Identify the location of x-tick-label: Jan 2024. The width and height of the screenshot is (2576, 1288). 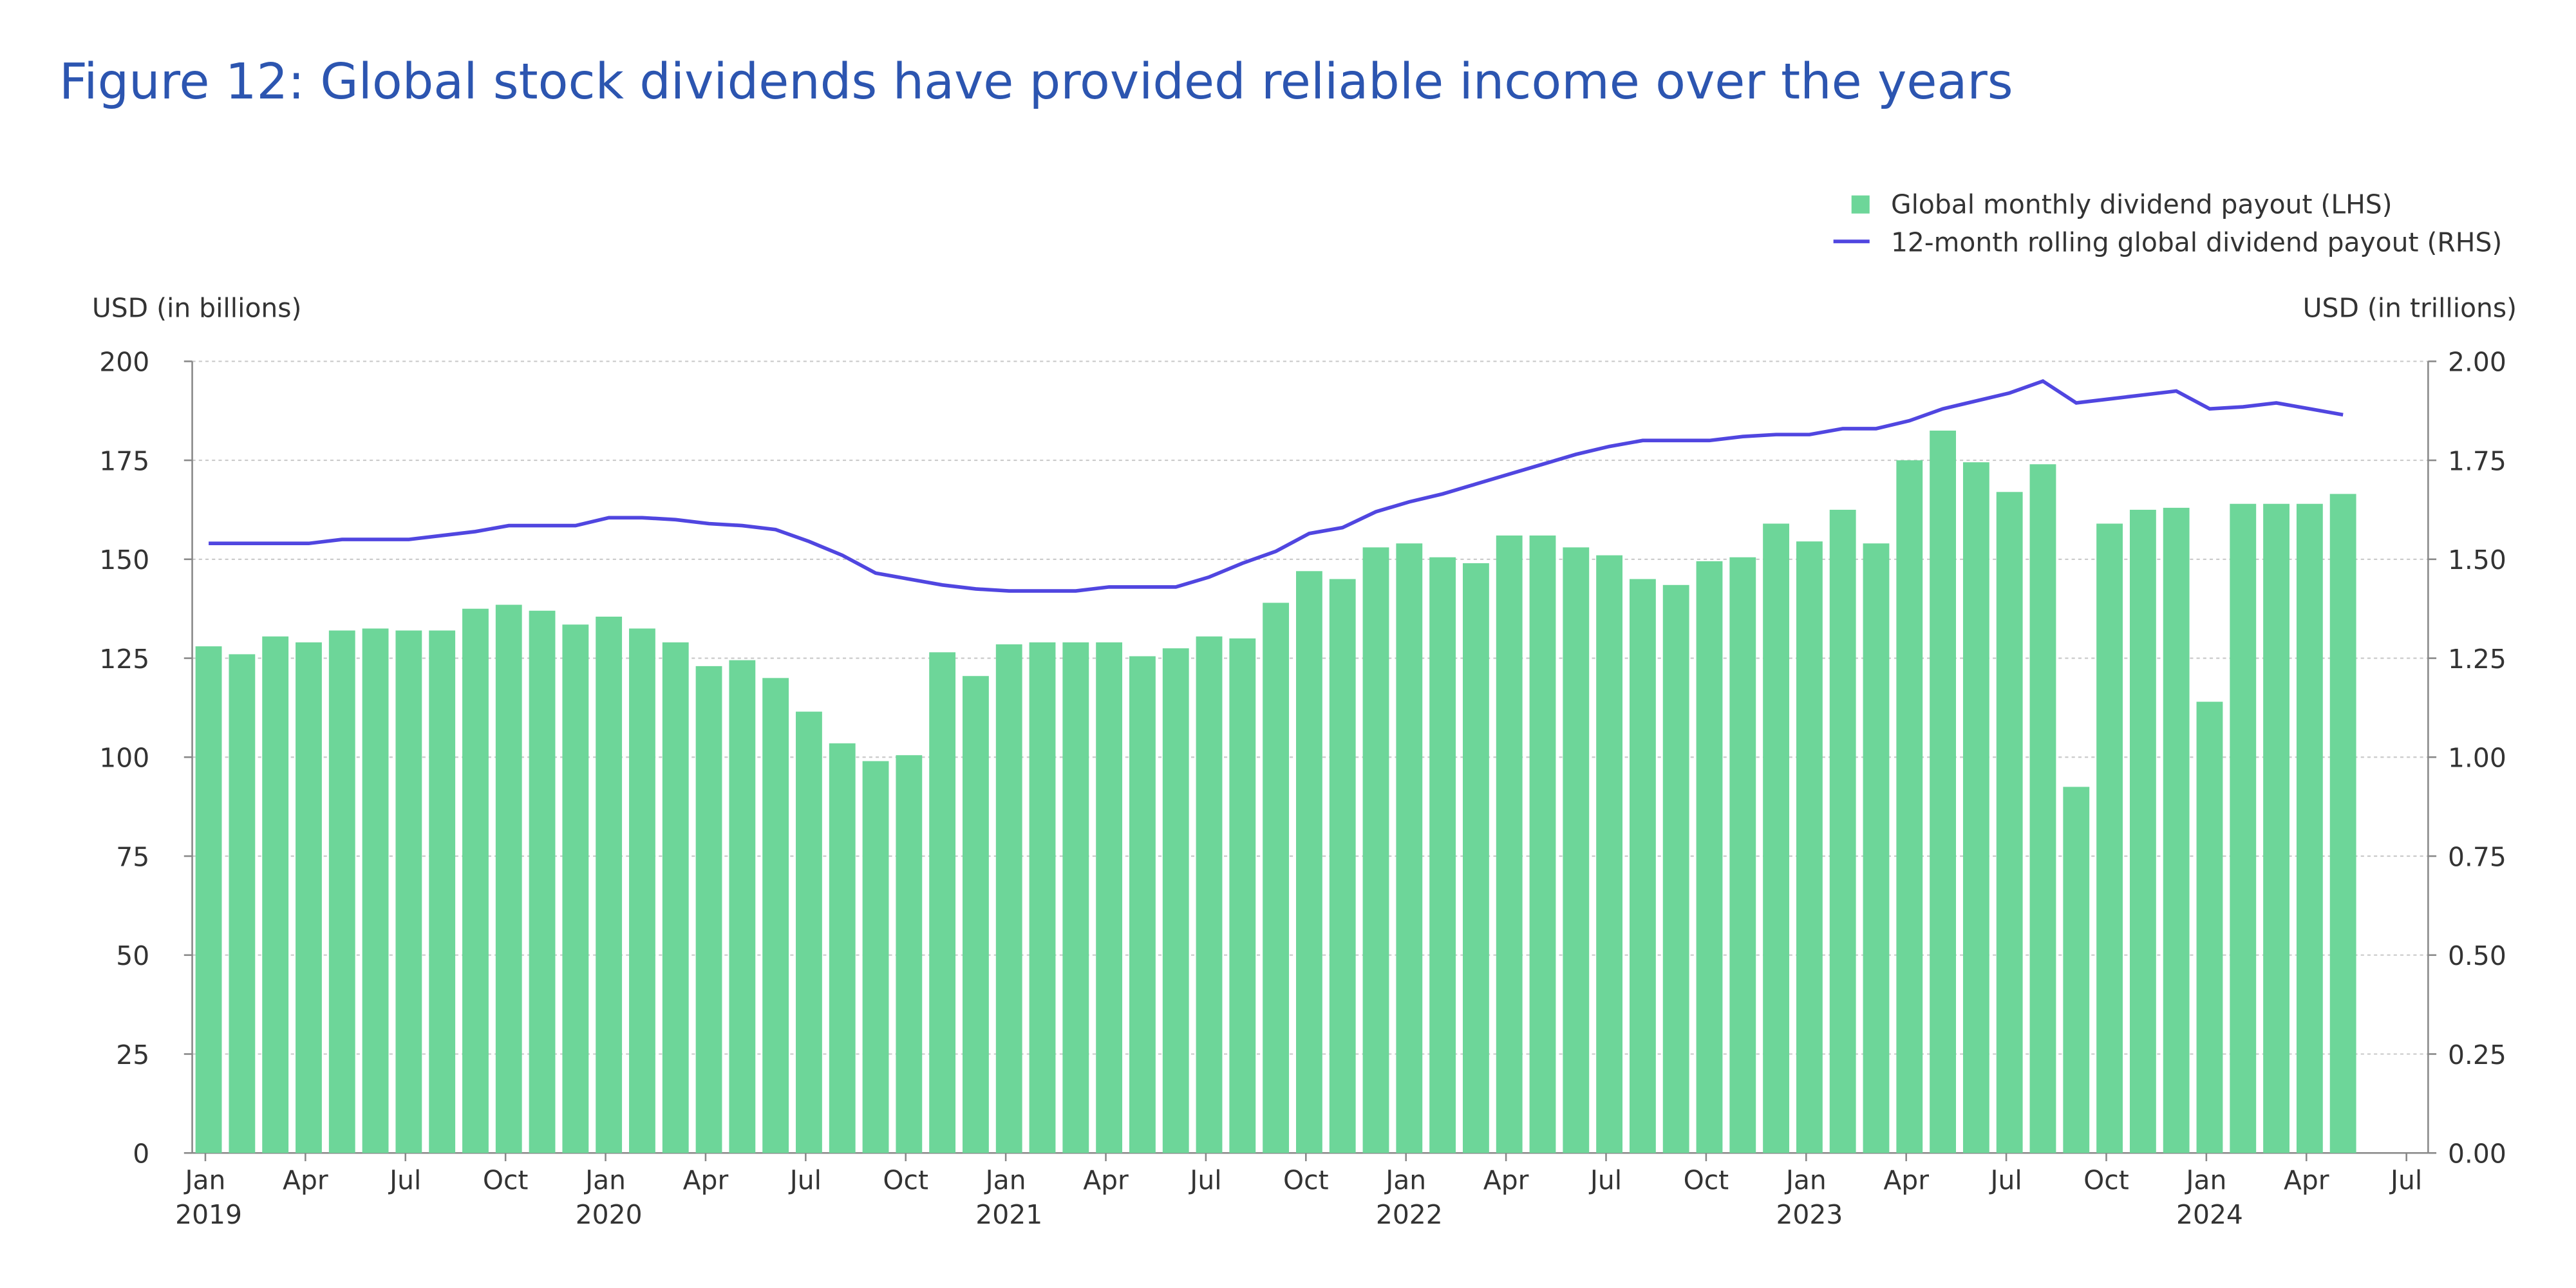
(2209, 1197).